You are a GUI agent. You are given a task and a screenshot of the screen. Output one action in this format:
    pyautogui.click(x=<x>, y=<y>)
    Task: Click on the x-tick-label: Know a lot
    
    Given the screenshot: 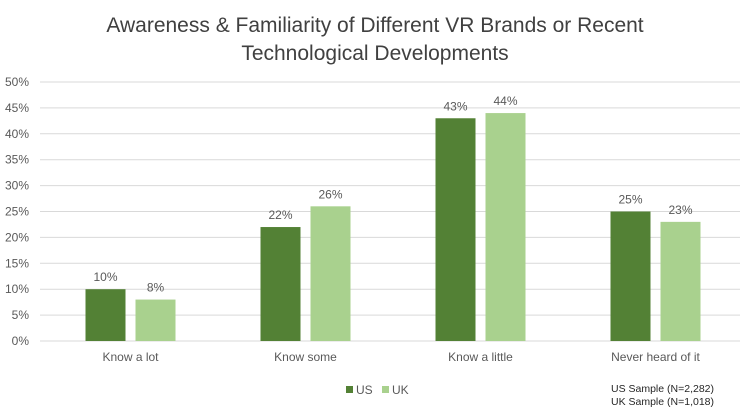 What is the action you would take?
    pyautogui.click(x=130, y=357)
    